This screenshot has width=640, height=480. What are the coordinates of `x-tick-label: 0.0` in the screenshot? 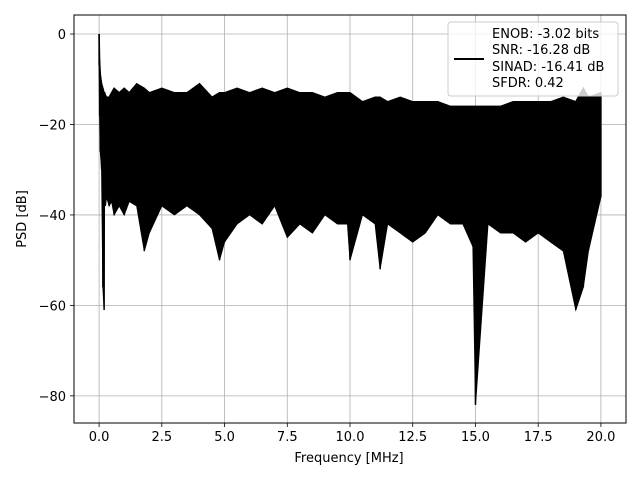 It's located at (99, 437).